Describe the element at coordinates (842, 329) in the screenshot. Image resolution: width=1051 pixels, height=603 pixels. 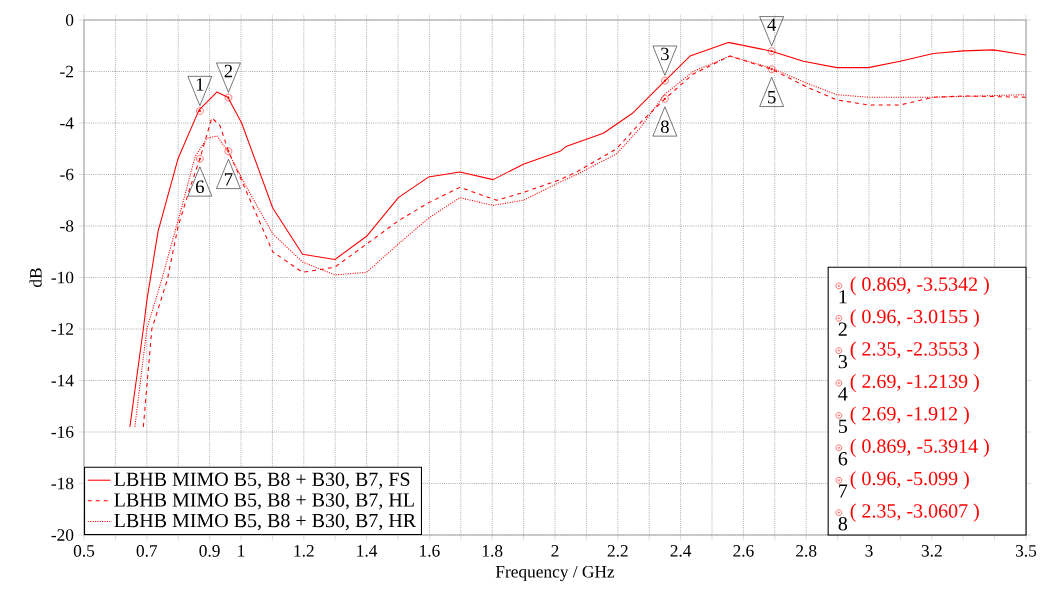
I see `text: 2` at that location.